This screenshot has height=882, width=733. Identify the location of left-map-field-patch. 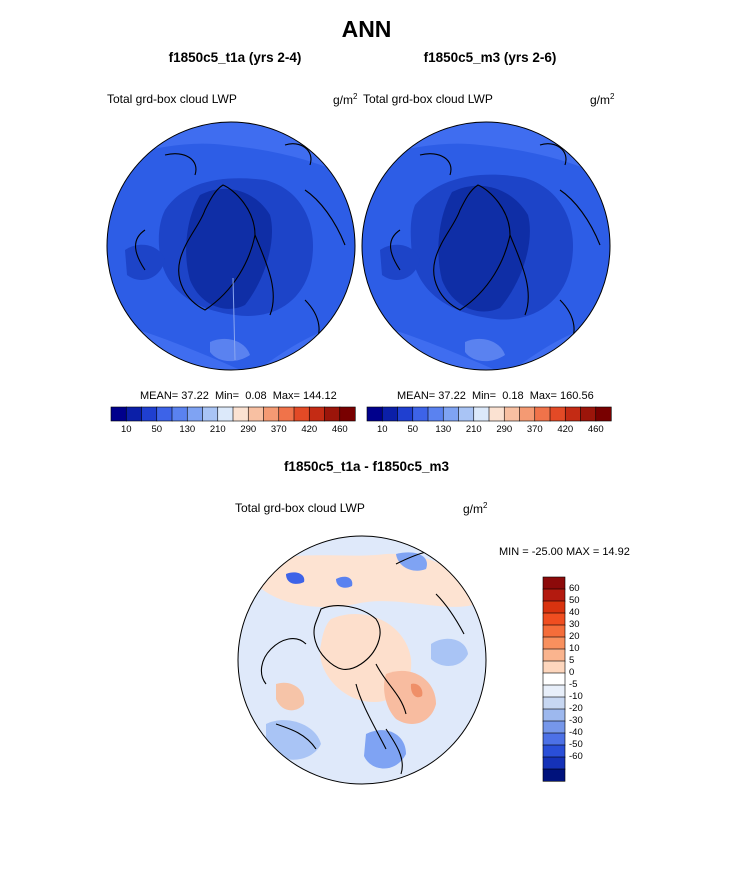
(230, 350).